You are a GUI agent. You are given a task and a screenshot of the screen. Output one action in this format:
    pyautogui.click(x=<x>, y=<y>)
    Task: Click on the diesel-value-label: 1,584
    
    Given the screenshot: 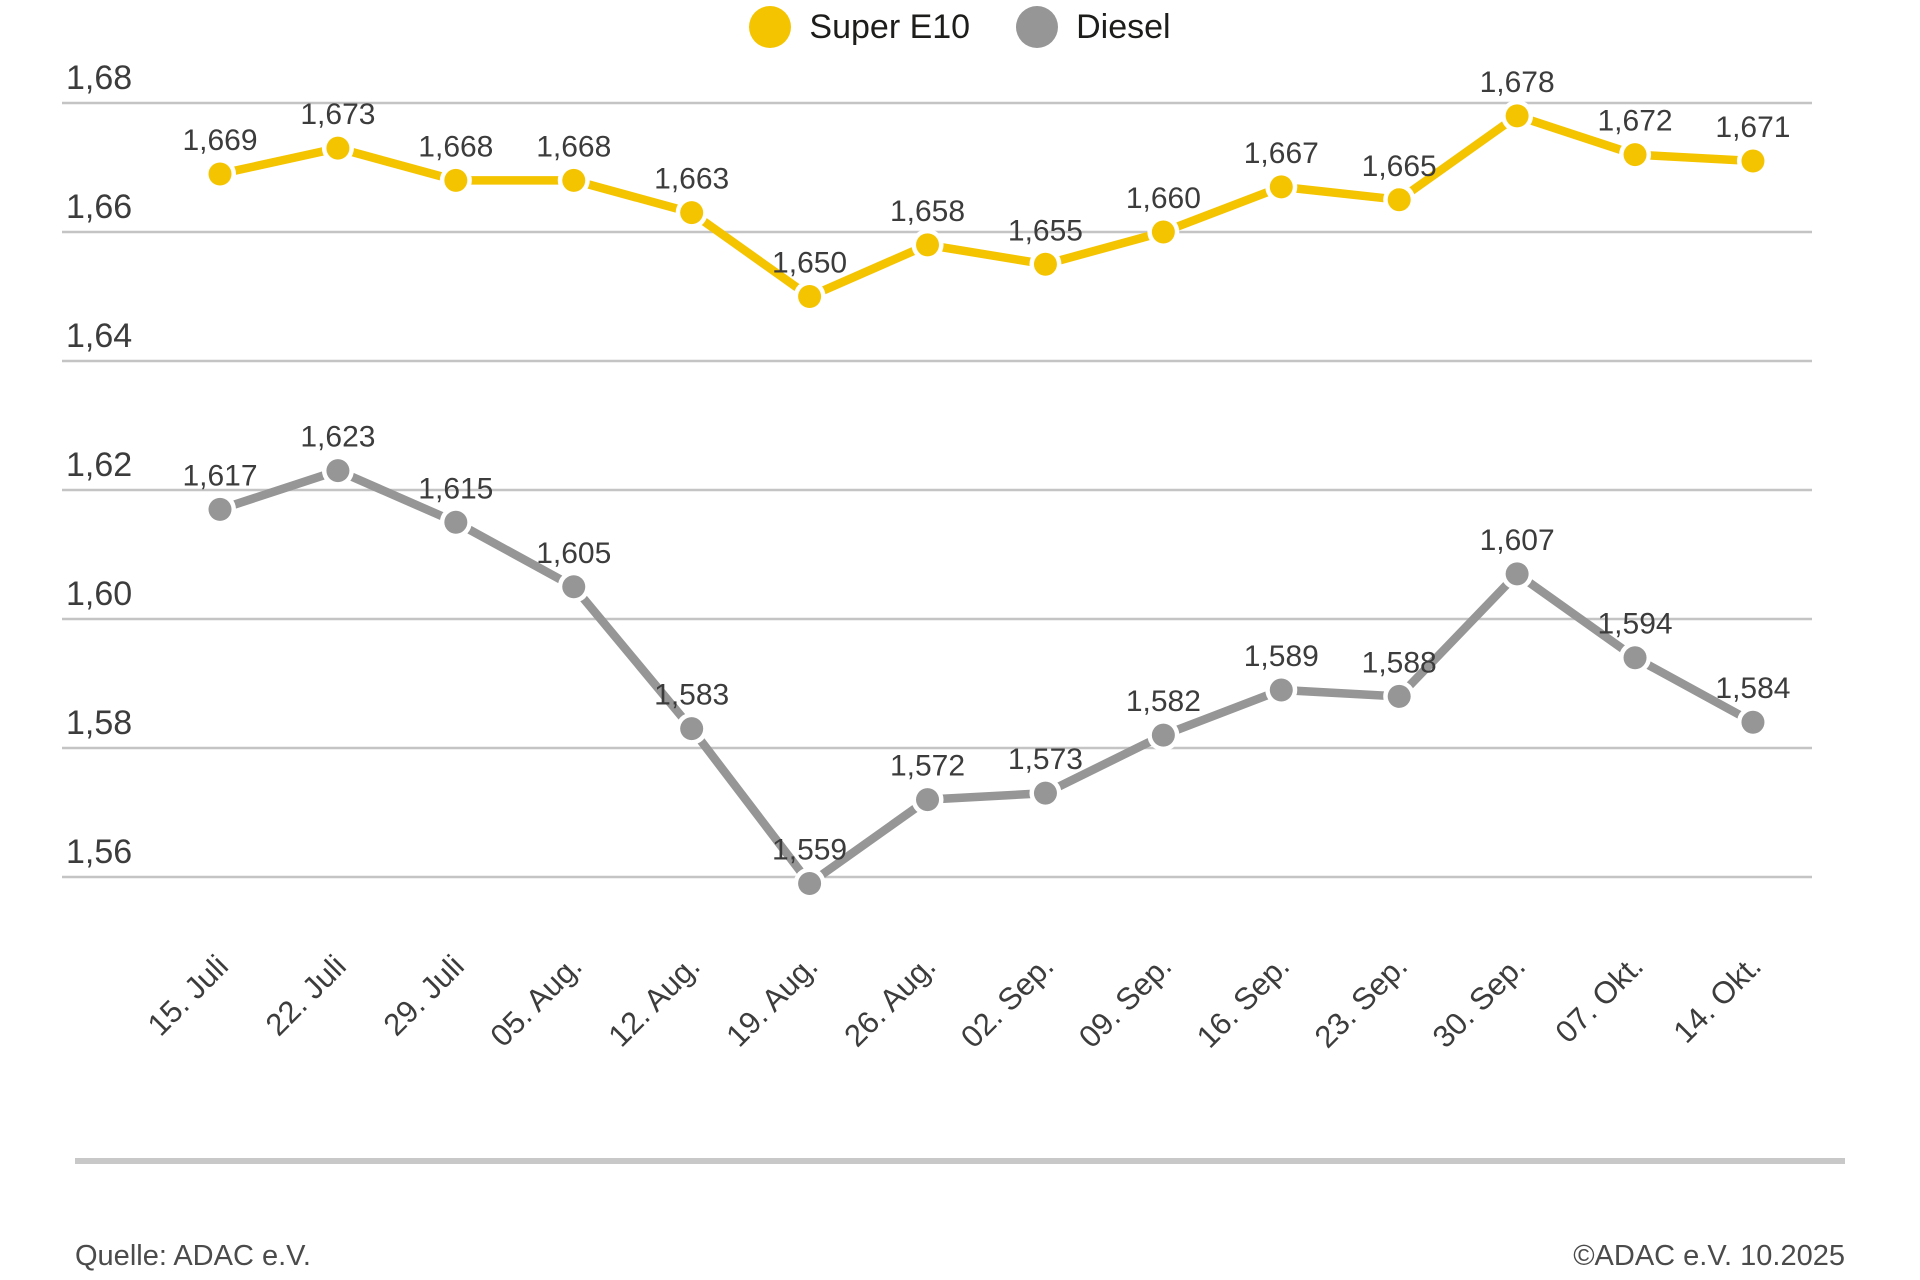 What is the action you would take?
    pyautogui.click(x=1752, y=688)
    